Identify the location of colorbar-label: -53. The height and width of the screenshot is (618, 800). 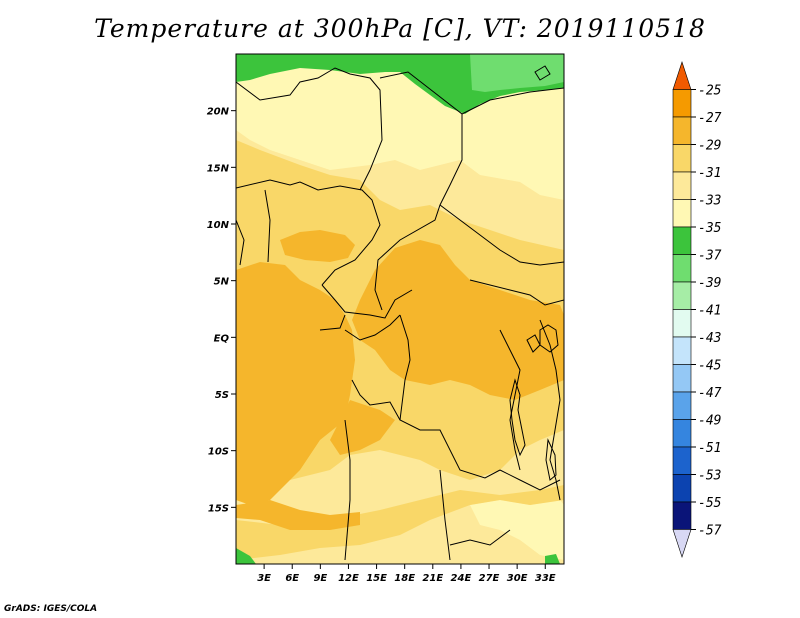
(709, 476).